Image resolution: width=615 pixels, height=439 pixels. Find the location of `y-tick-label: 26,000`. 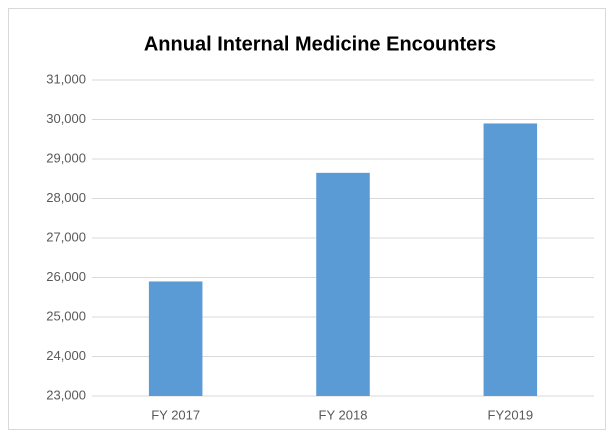

y-tick-label: 26,000 is located at coordinates (66, 276).